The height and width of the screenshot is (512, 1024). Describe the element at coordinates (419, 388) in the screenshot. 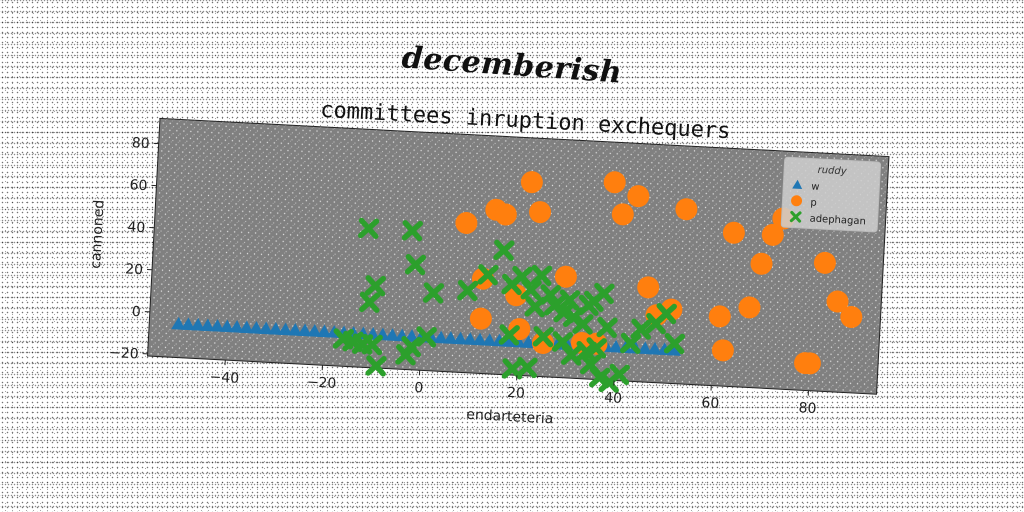

I see `x-tick-label: 0` at that location.